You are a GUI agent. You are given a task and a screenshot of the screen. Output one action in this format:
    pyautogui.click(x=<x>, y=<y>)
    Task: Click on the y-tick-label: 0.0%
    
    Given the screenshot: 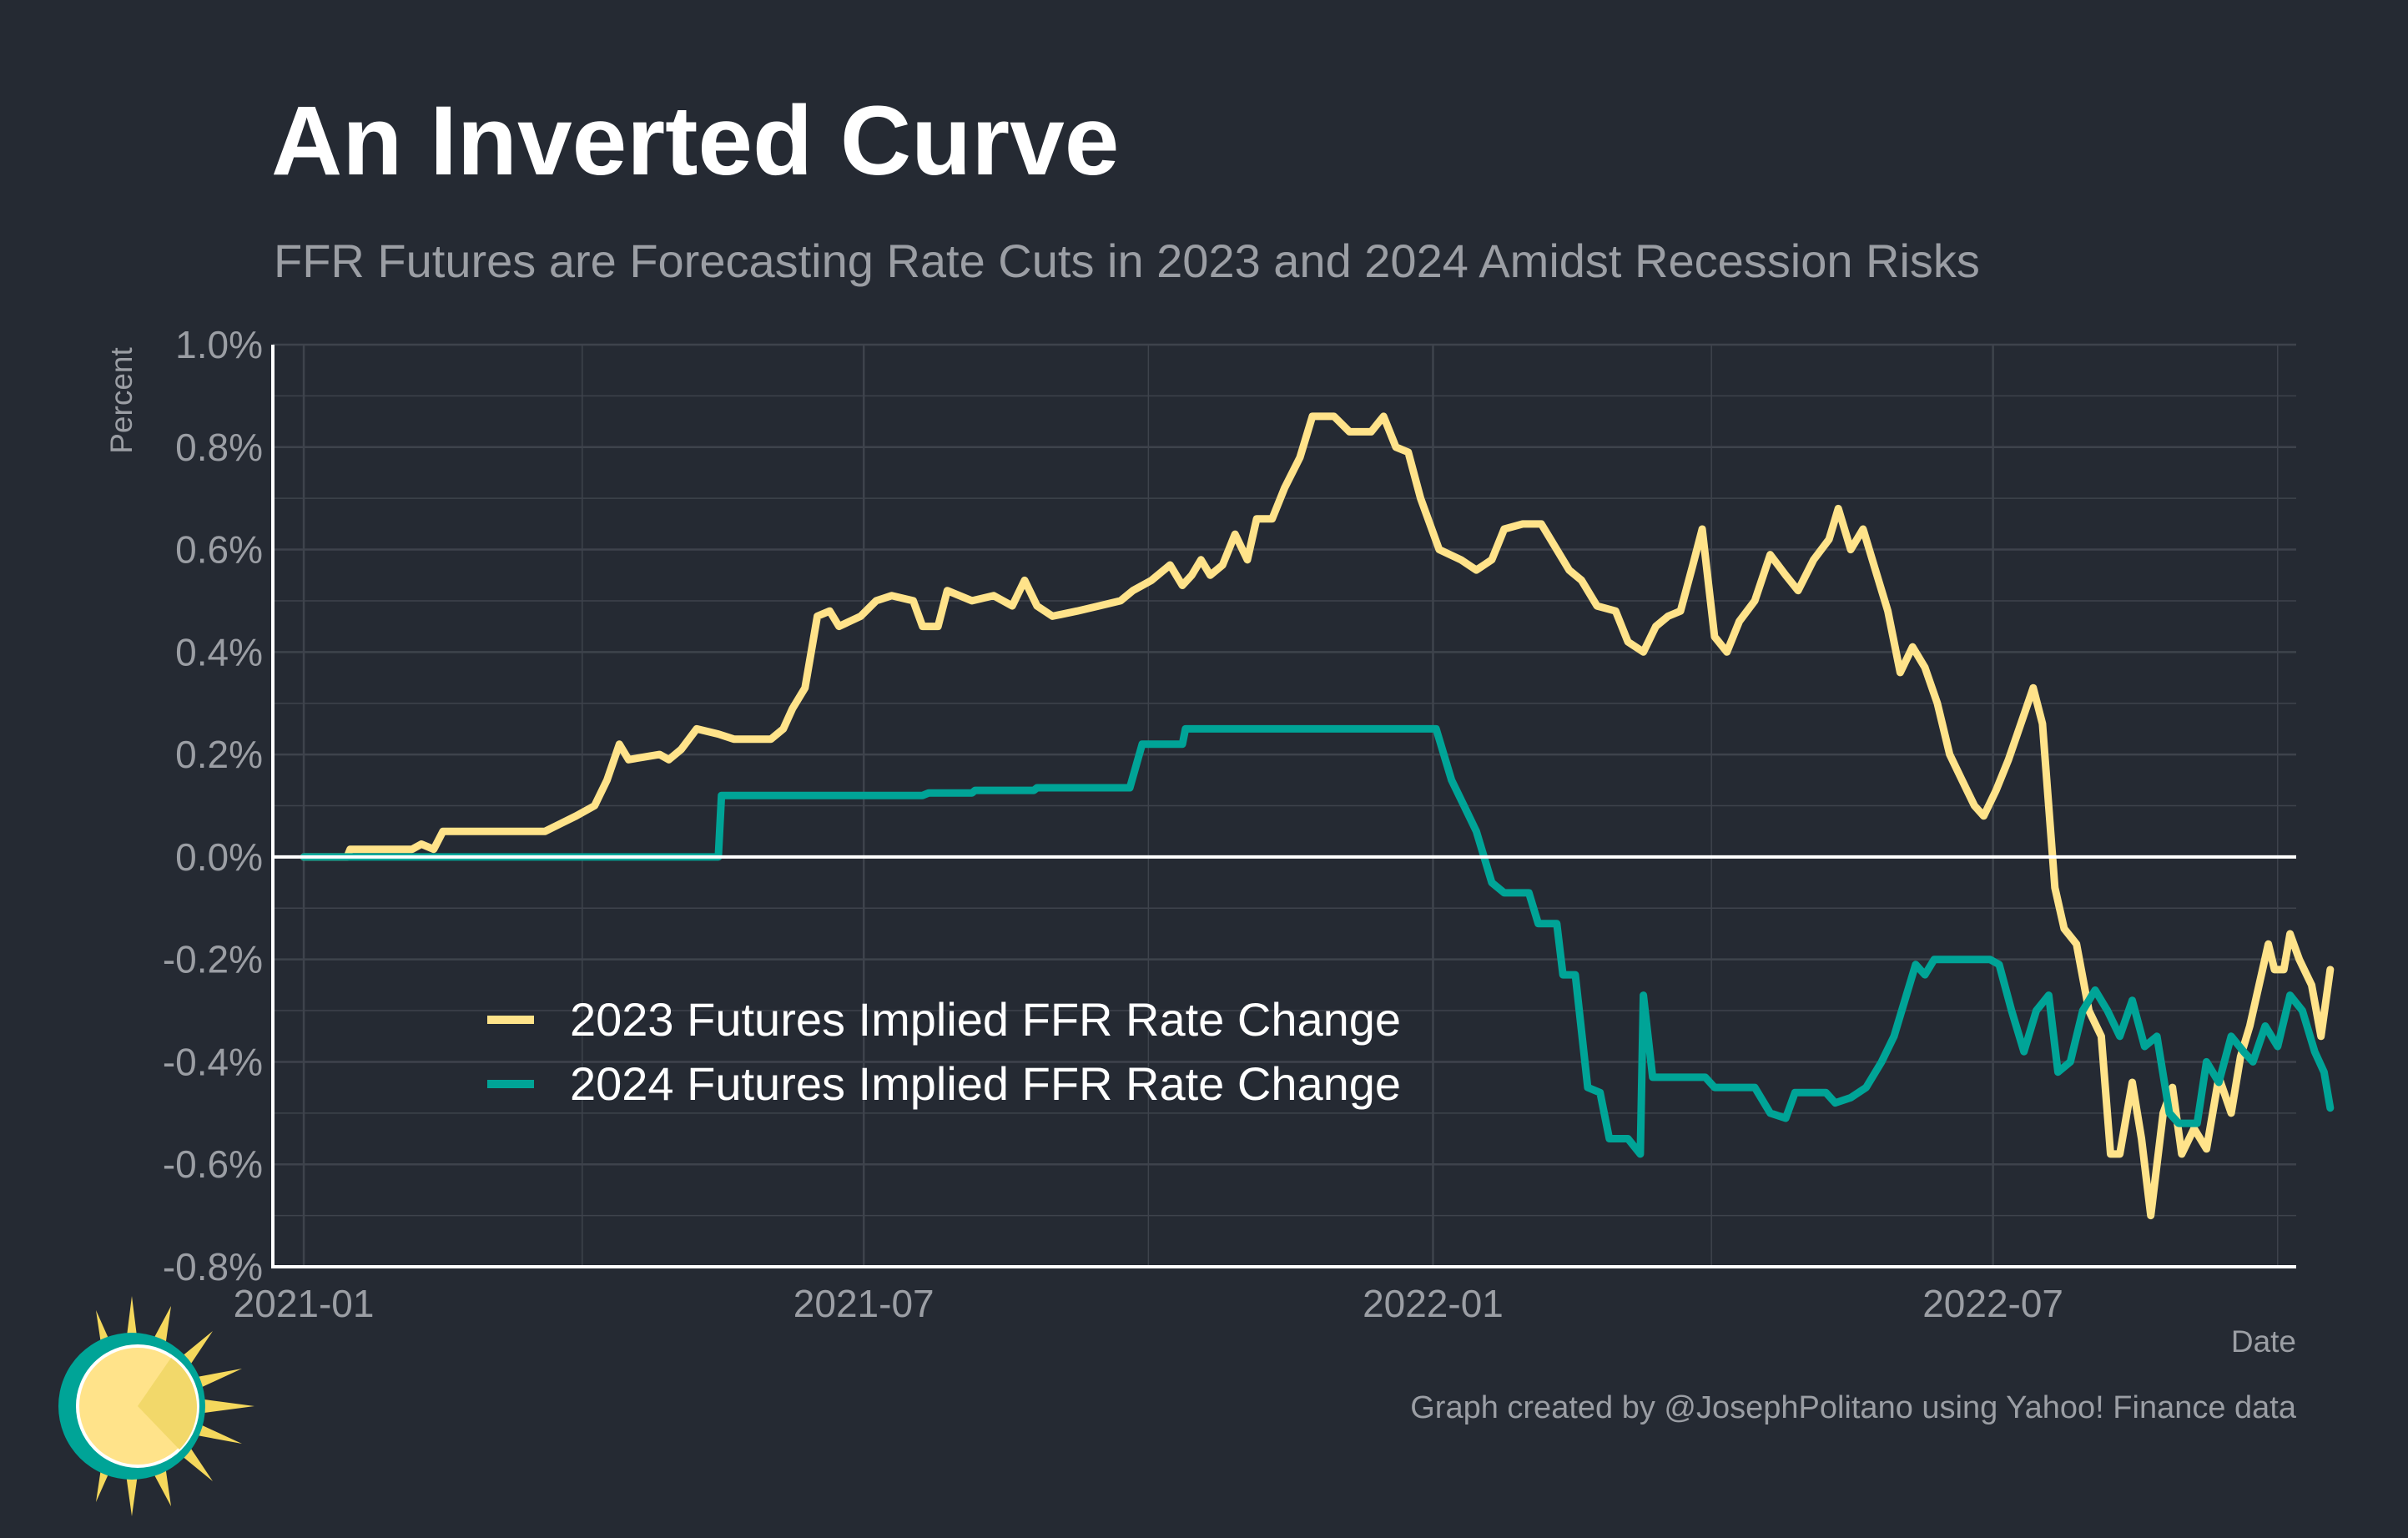 What is the action you would take?
    pyautogui.click(x=219, y=857)
    